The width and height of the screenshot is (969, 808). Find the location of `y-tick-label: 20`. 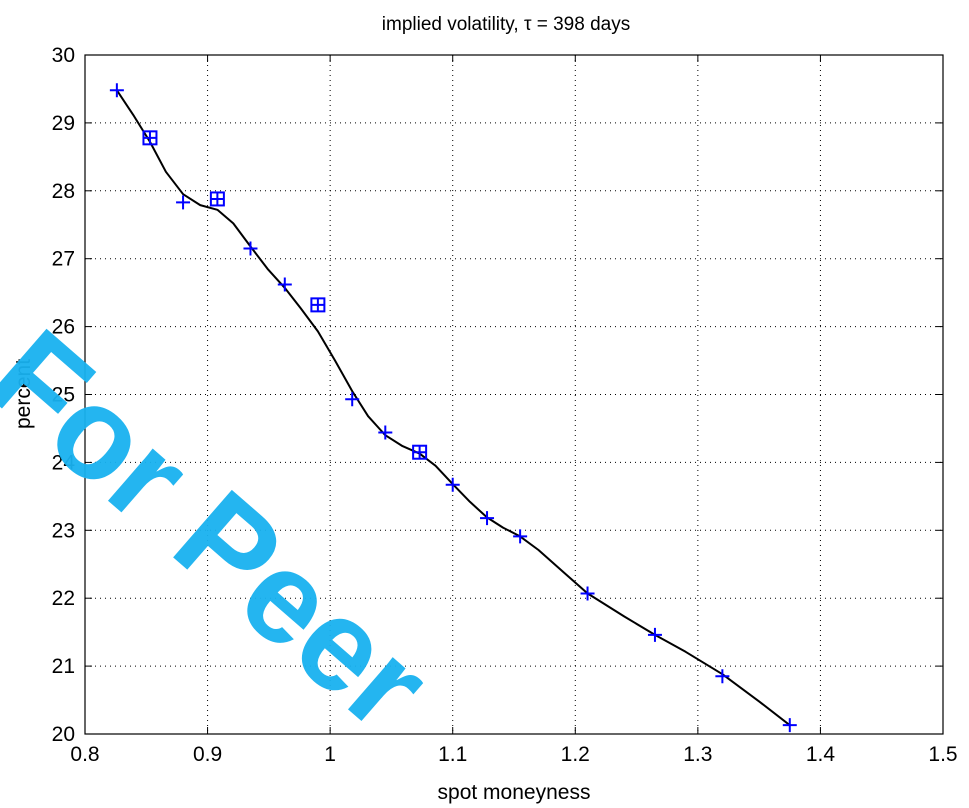

y-tick-label: 20 is located at coordinates (63, 734).